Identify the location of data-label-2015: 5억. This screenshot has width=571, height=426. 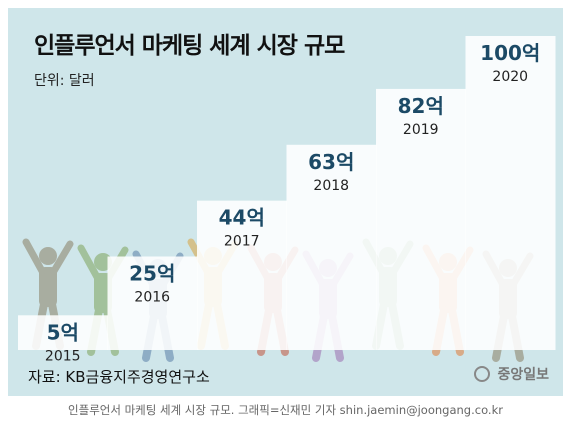
(63, 332).